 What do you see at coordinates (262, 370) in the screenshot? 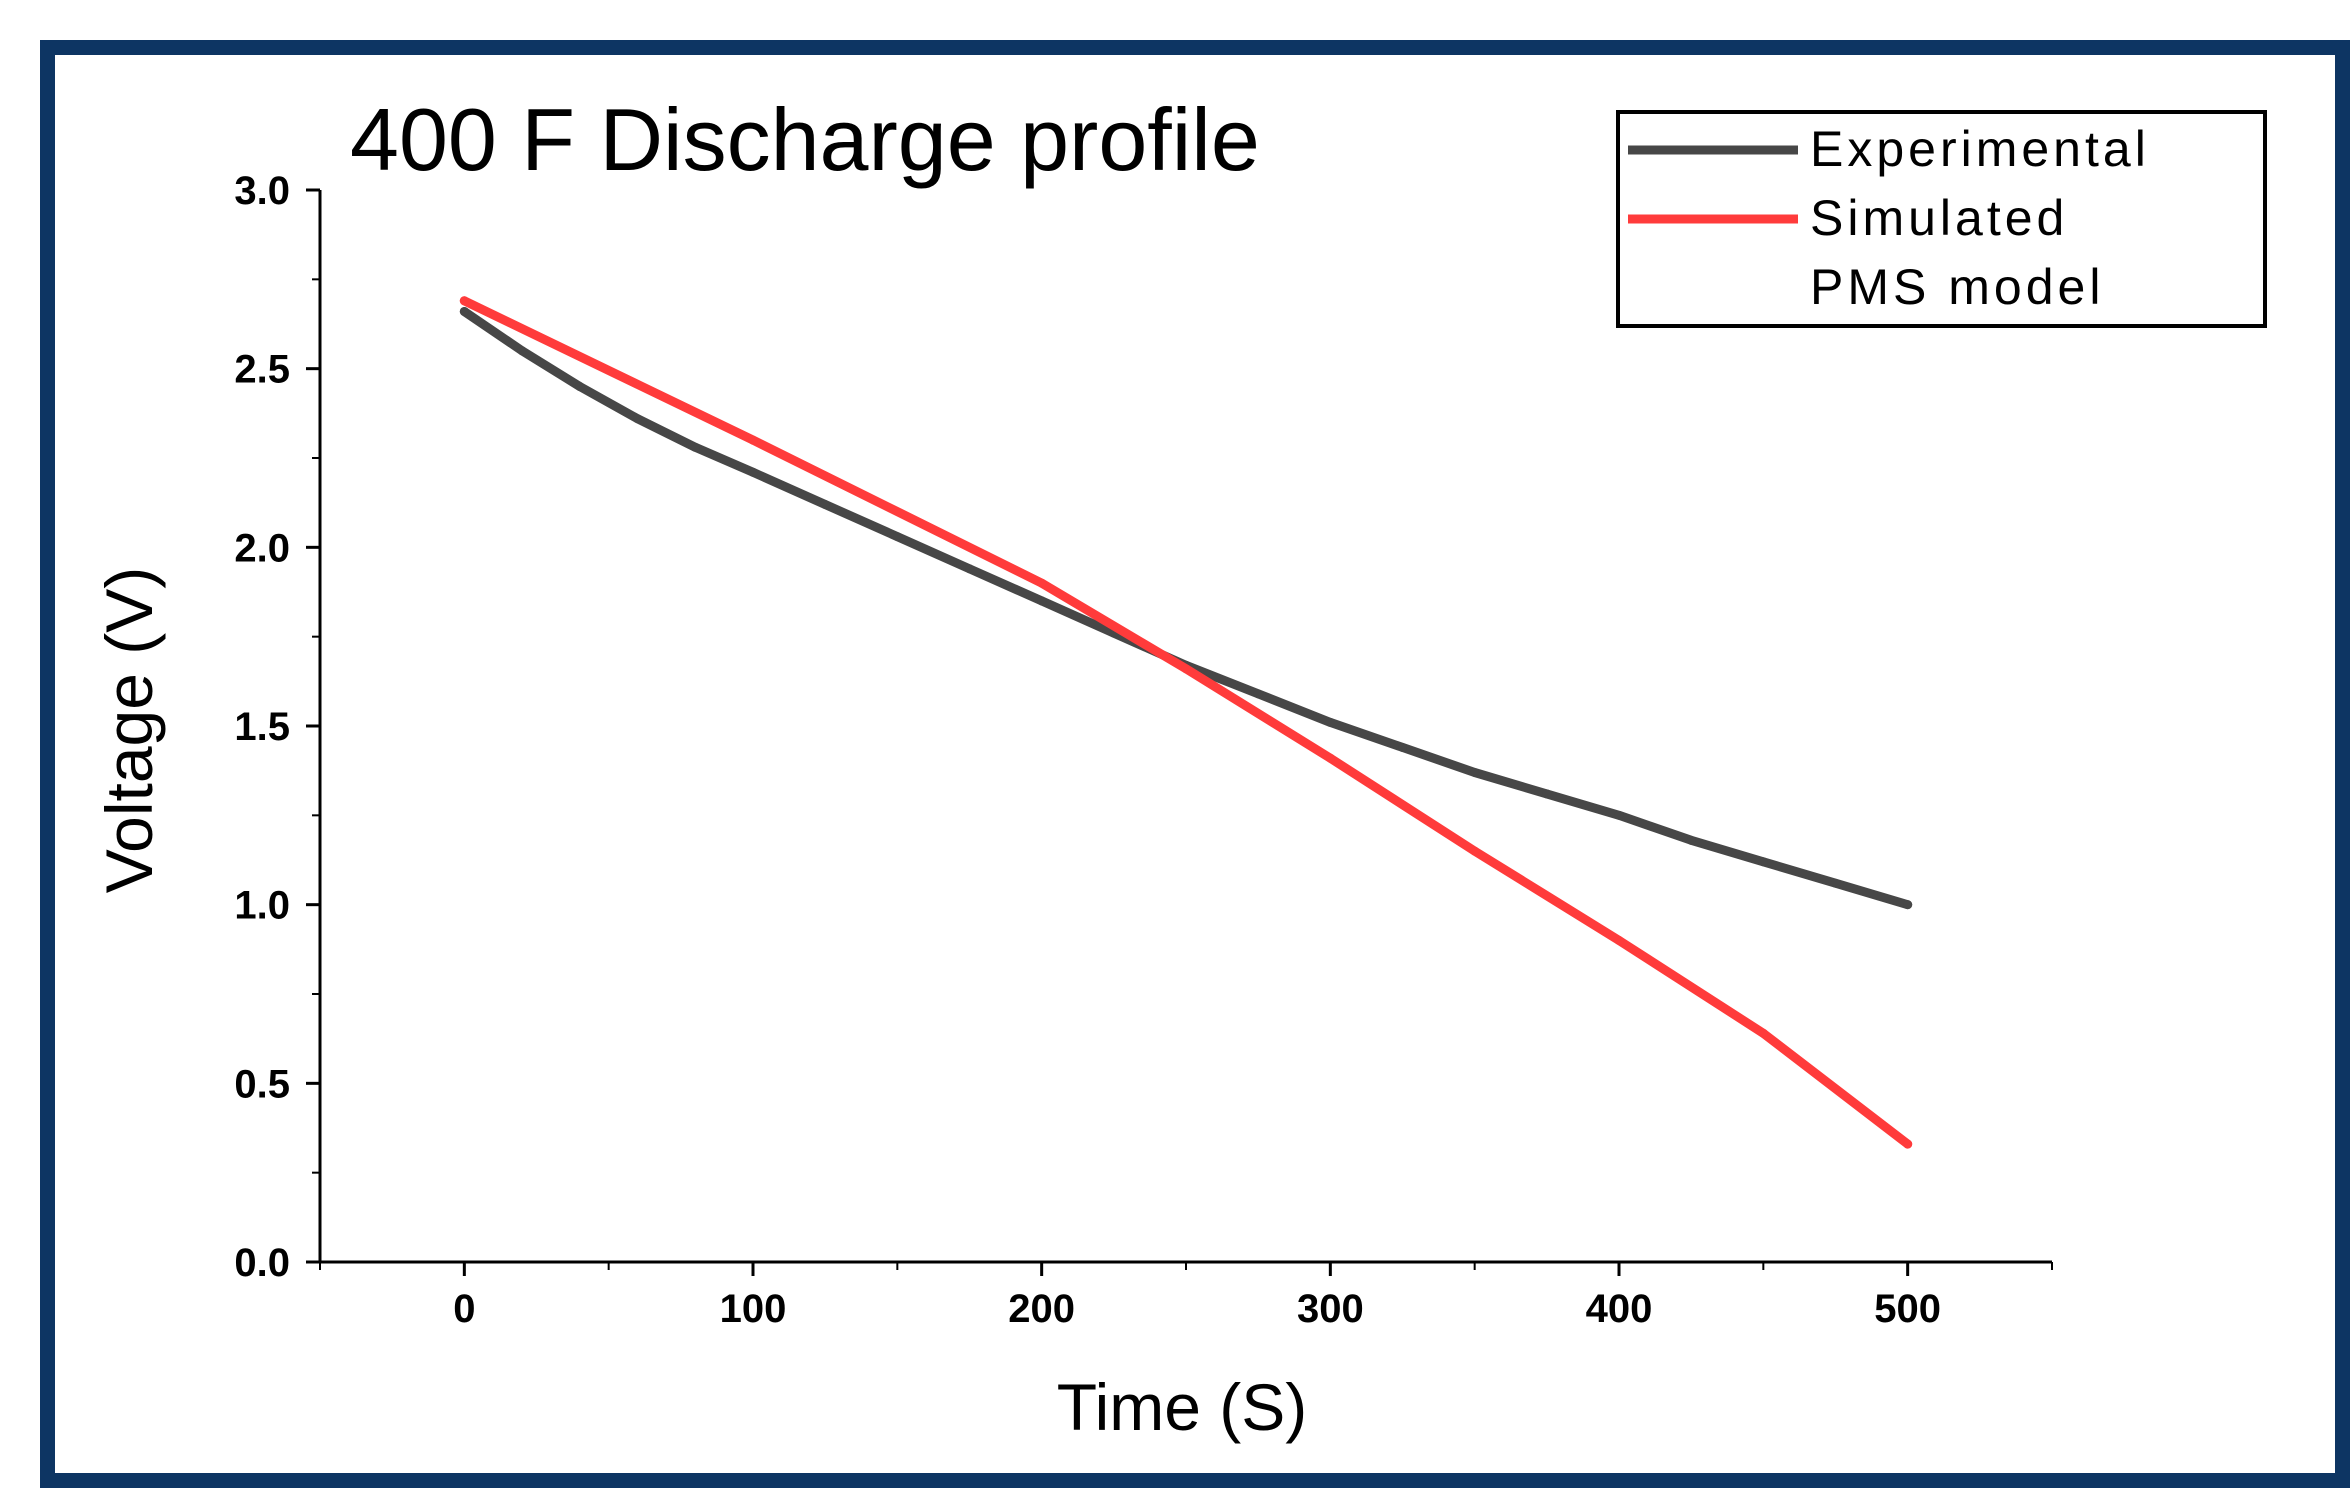
I see `y-tick-label: 2.5` at bounding box center [262, 370].